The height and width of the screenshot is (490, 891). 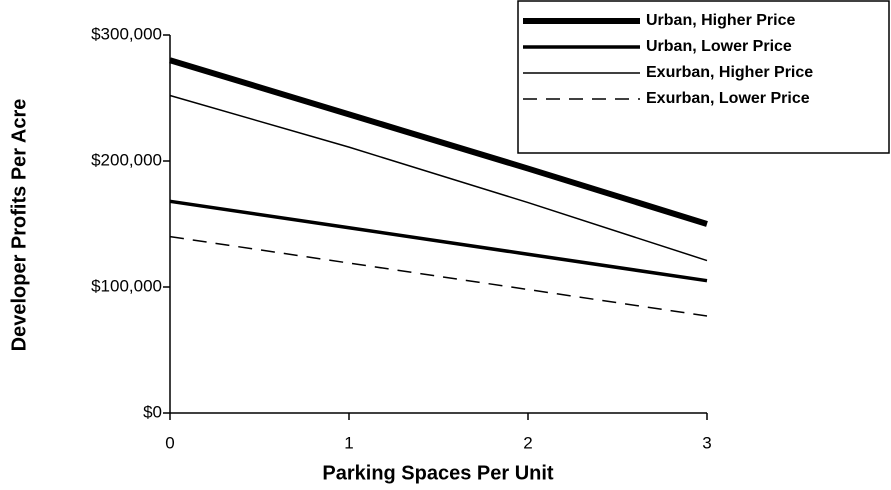 I want to click on legend-label: Urban, Lower Price, so click(x=719, y=46).